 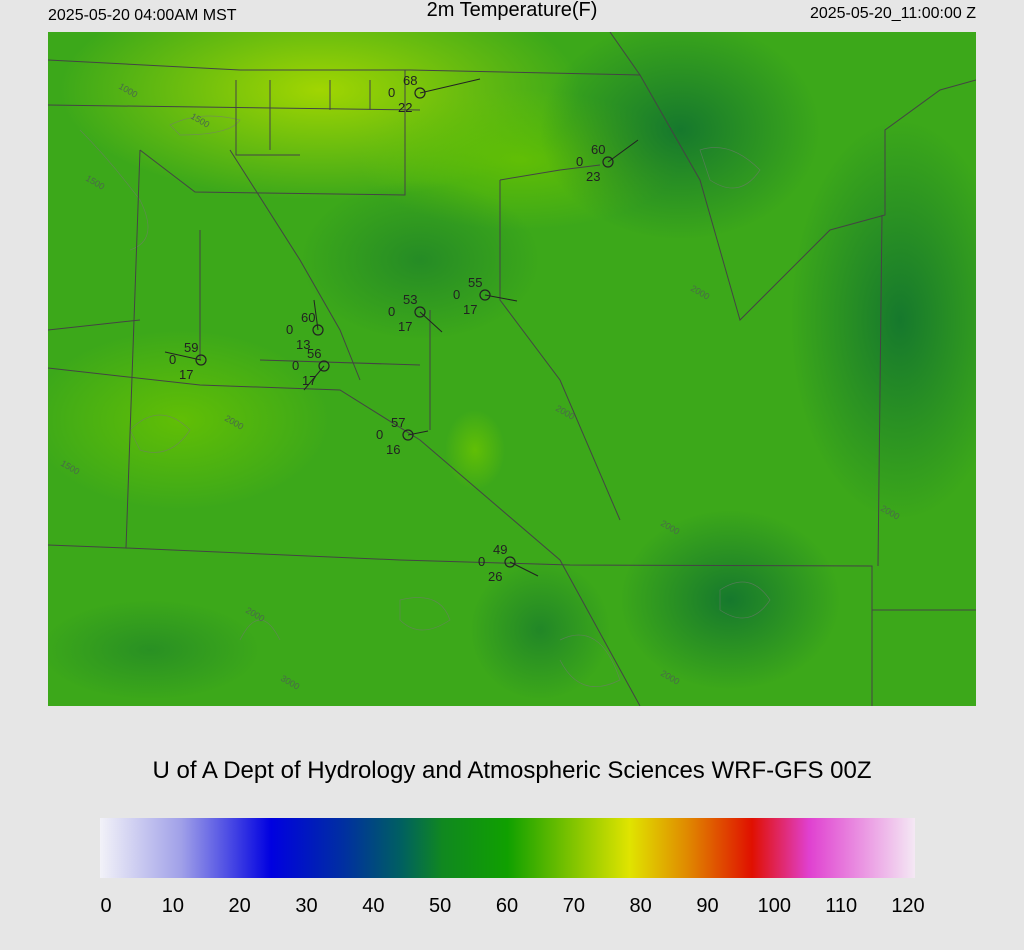 What do you see at coordinates (475, 282) in the screenshot?
I see `temperature: 55` at bounding box center [475, 282].